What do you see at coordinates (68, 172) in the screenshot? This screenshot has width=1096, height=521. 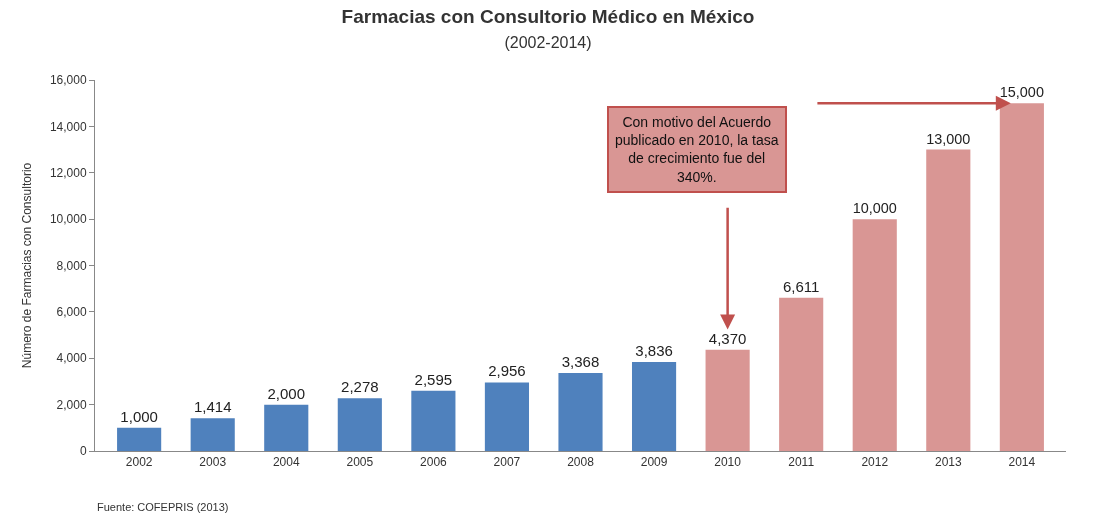 I see `y-tick-label: 12,000` at bounding box center [68, 172].